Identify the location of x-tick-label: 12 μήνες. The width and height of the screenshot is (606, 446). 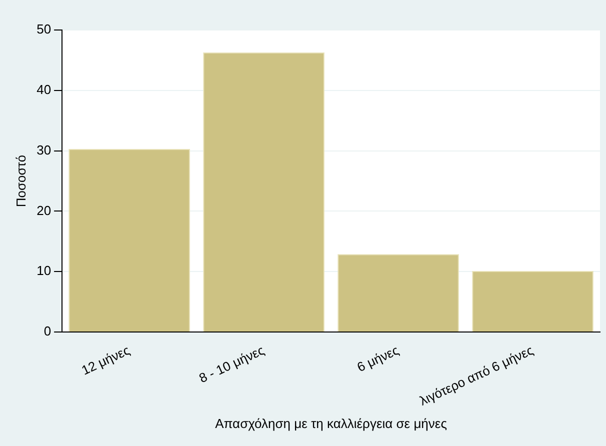
(105, 360).